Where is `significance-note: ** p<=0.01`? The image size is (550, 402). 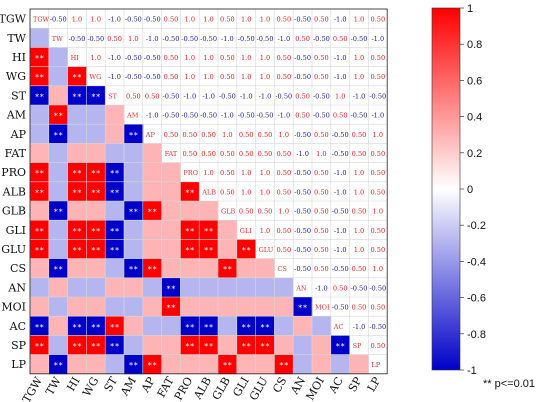 significance-note: ** p<=0.01 is located at coordinates (509, 384).